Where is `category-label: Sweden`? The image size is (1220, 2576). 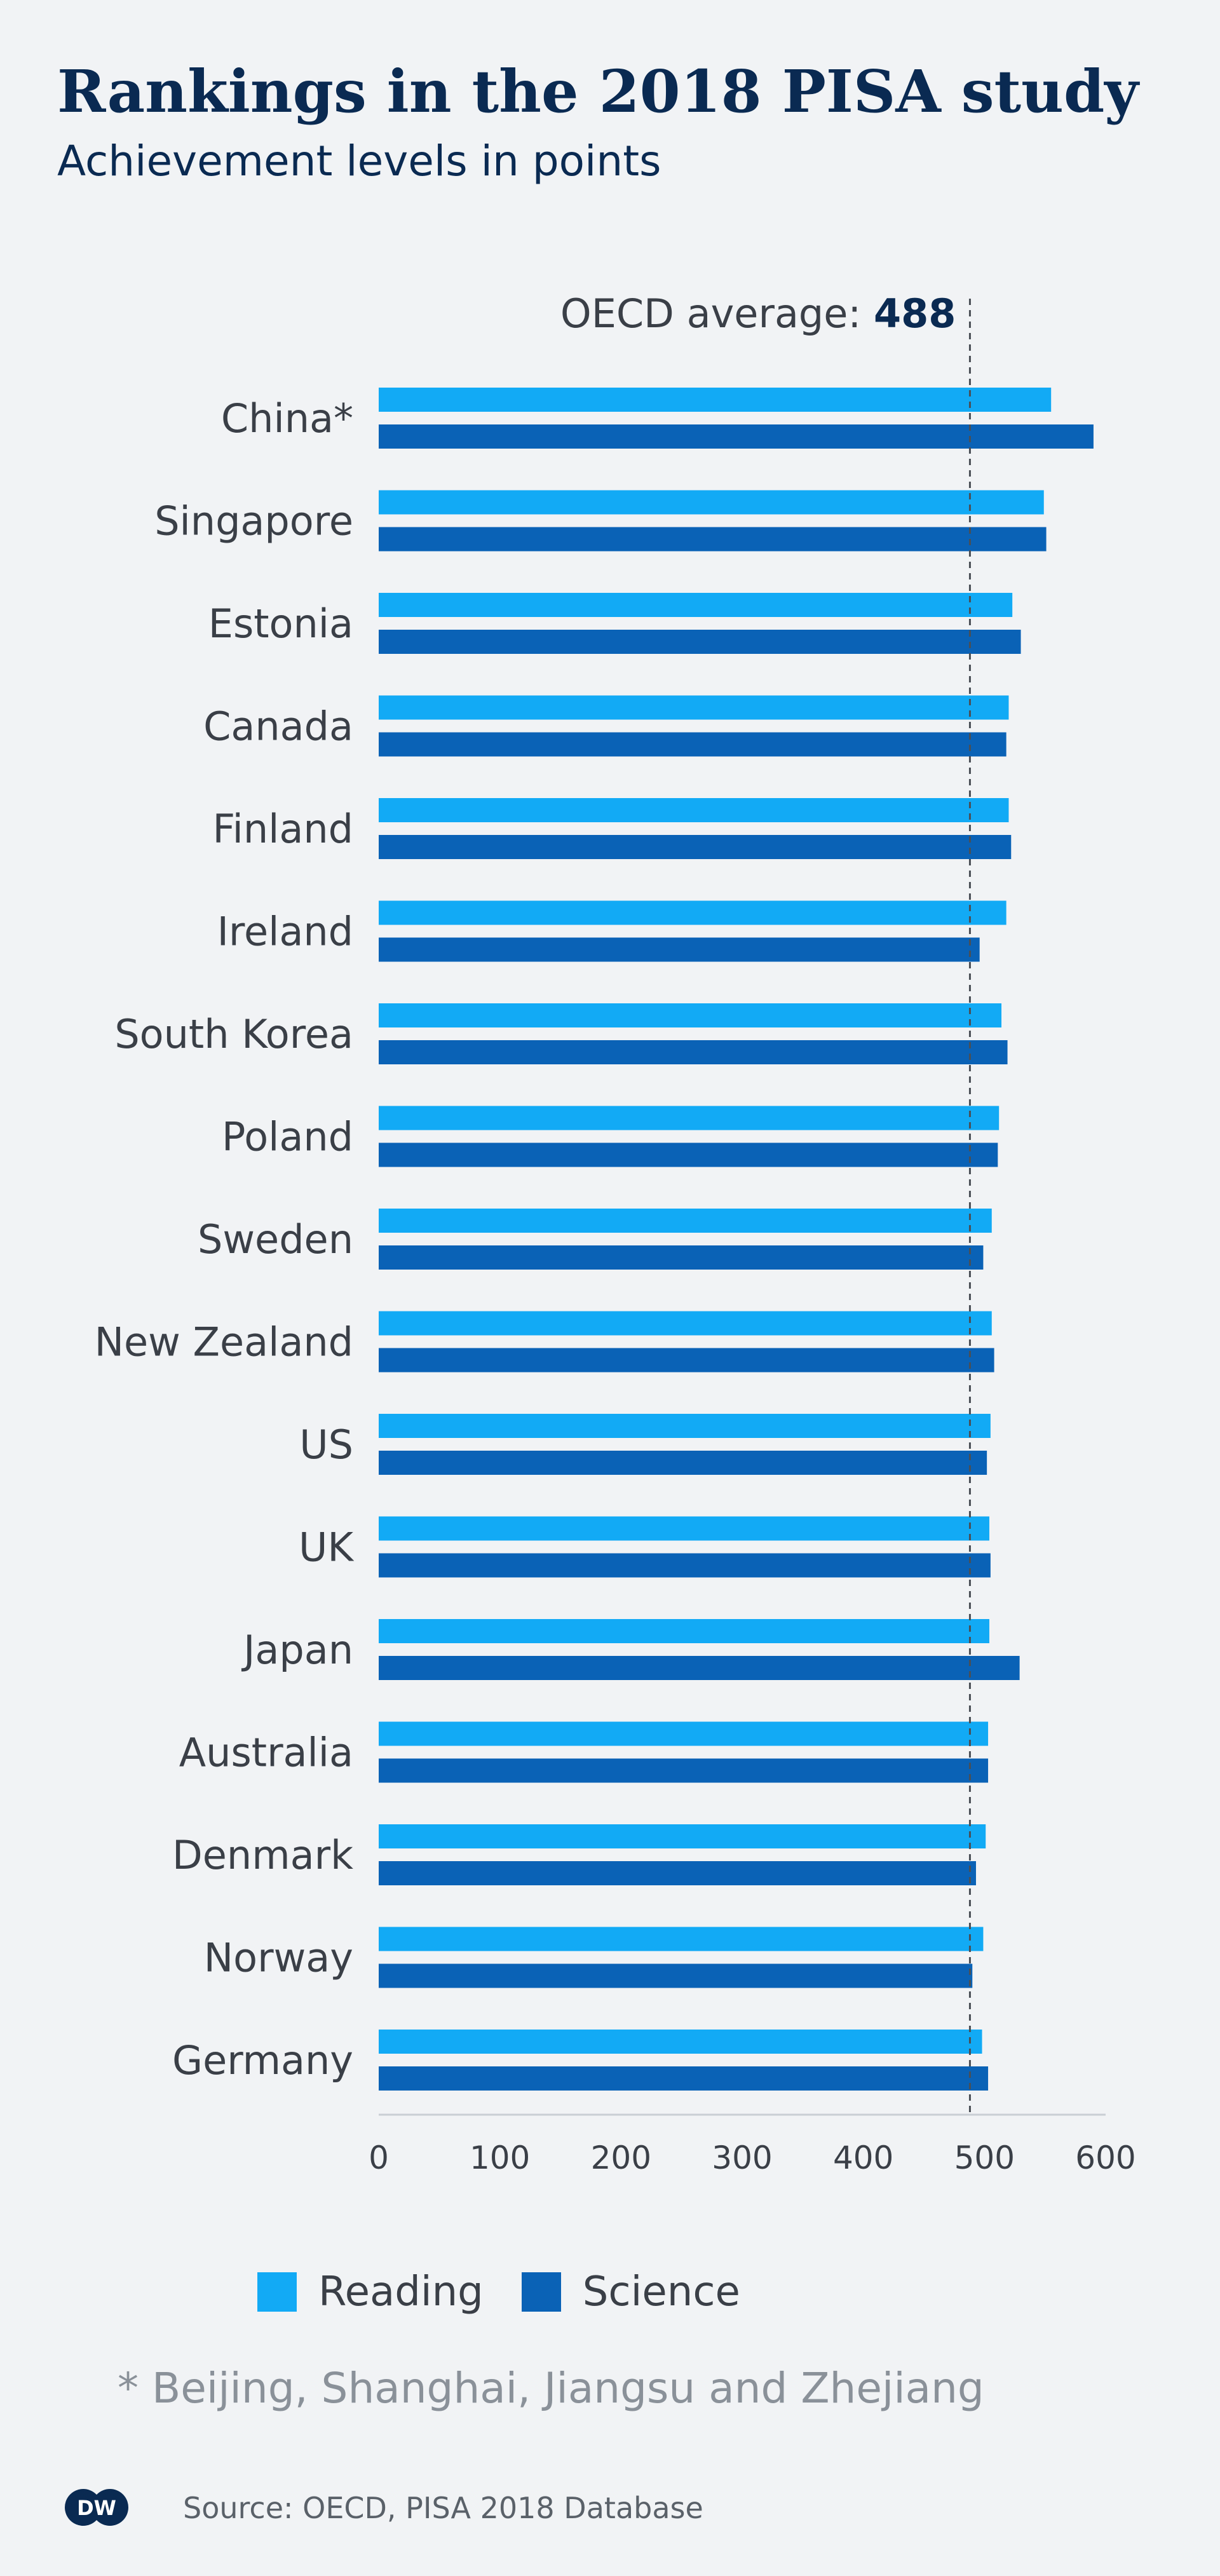
category-label: Sweden is located at coordinates (275, 1239).